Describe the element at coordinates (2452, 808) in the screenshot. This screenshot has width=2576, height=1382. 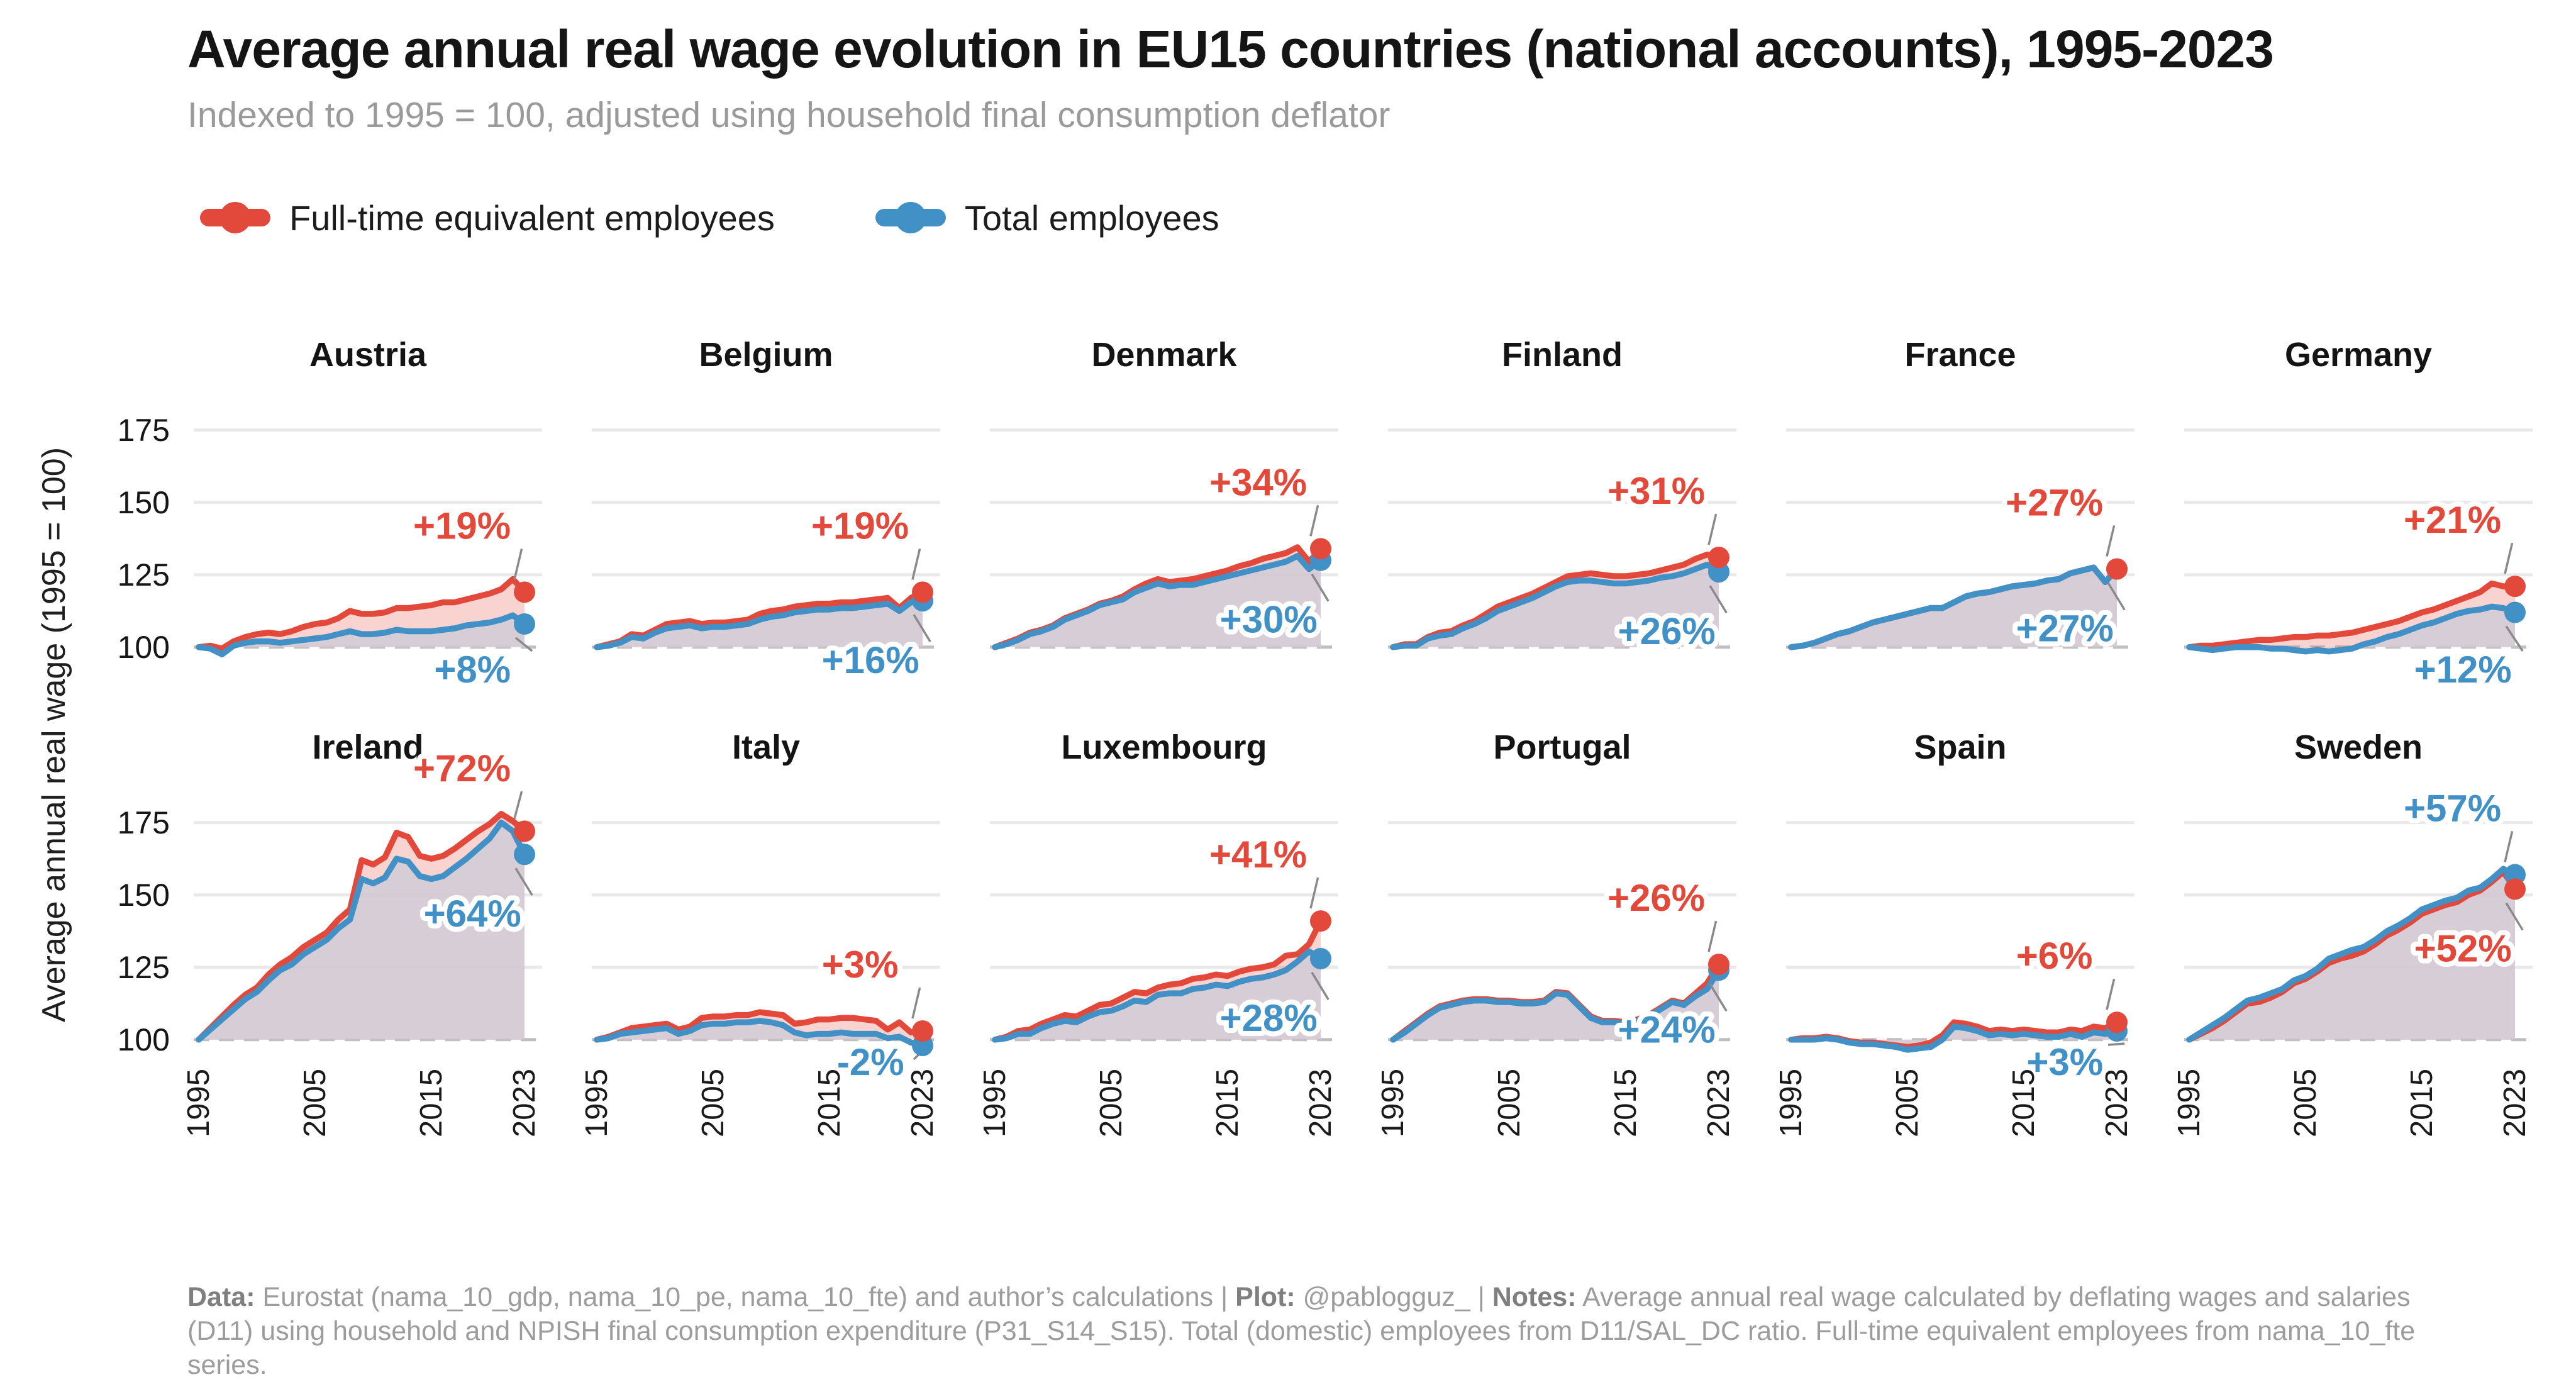
I see `total-change-label: +57%` at that location.